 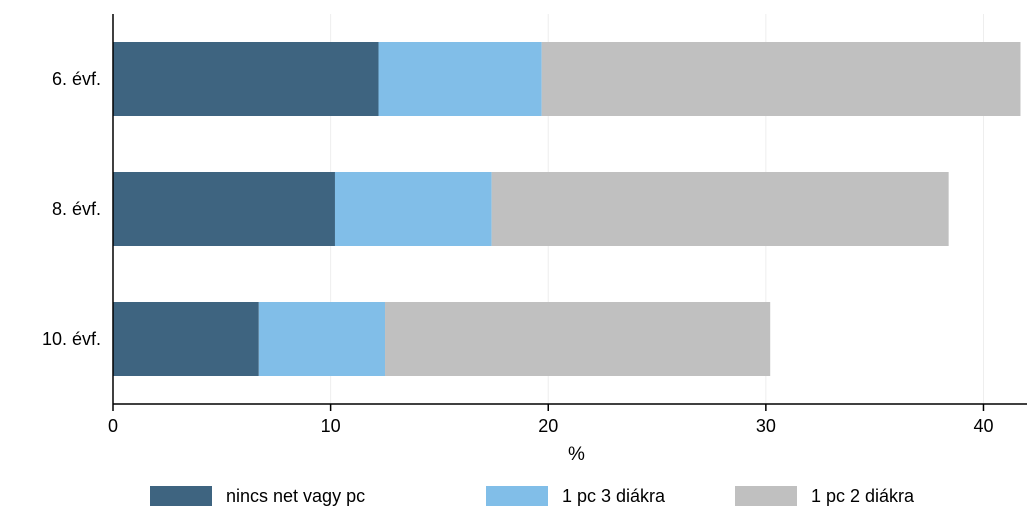 I want to click on legend-label-1: nincs net vagy pc, so click(x=295, y=496).